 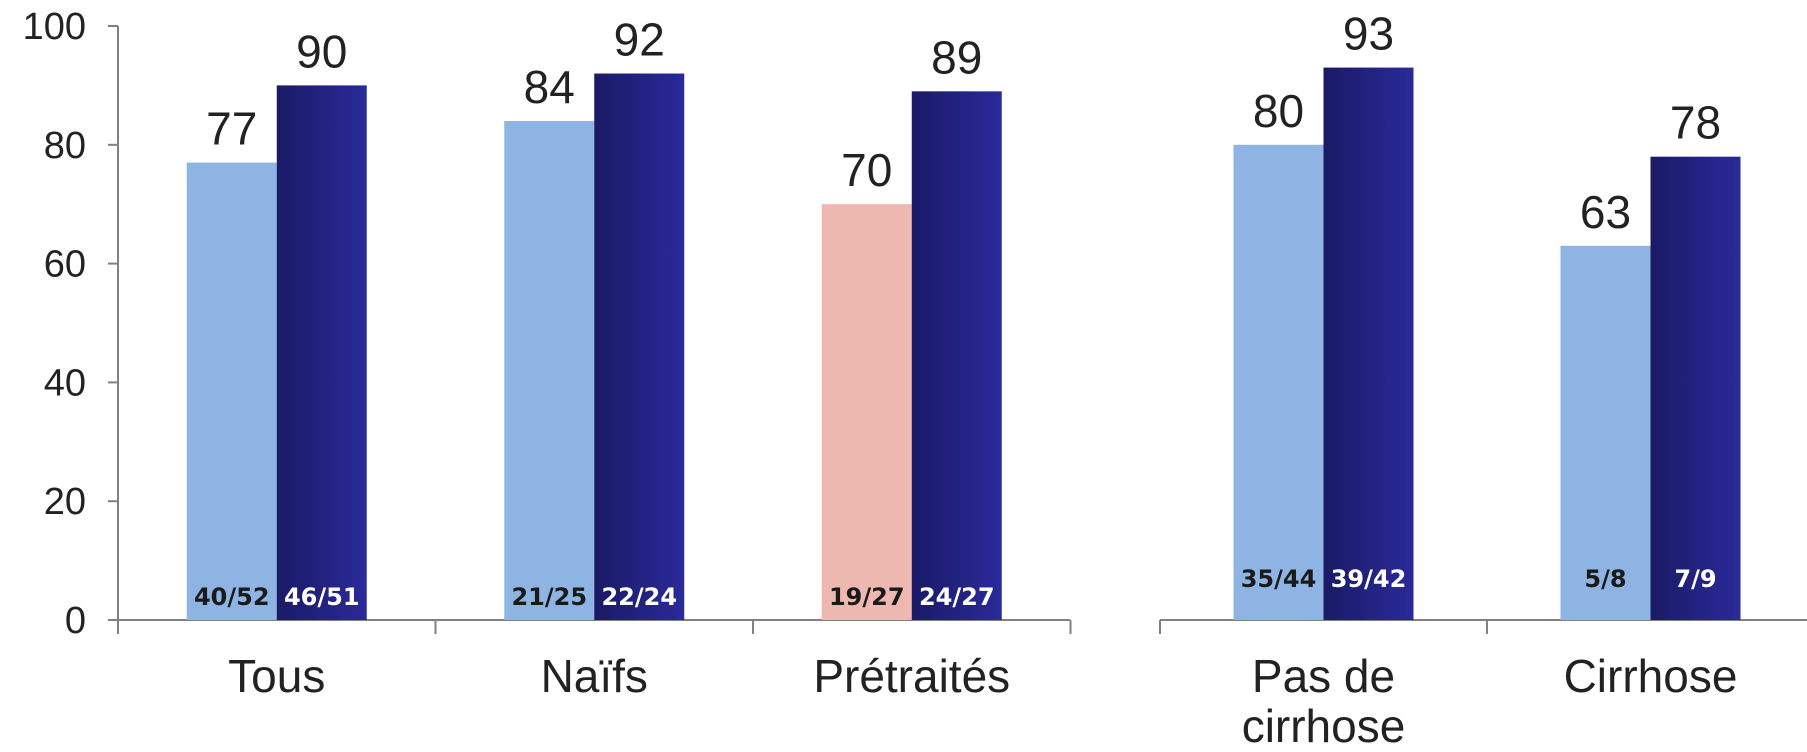 What do you see at coordinates (65, 265) in the screenshot?
I see `y-tick-label: 60` at bounding box center [65, 265].